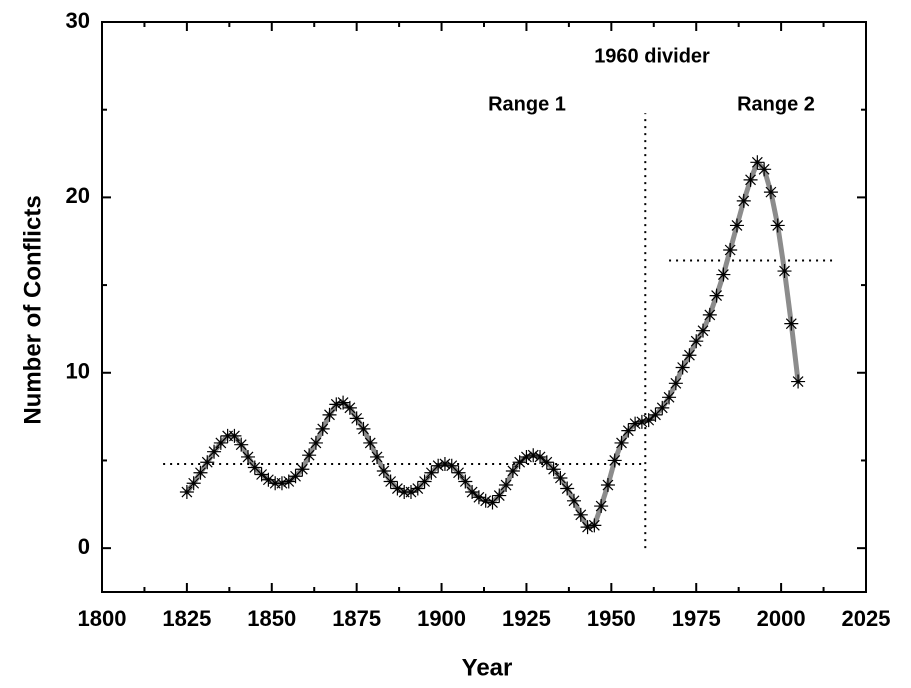 This screenshot has height=688, width=911. What do you see at coordinates (84, 546) in the screenshot?
I see `y-tick-label: 0` at bounding box center [84, 546].